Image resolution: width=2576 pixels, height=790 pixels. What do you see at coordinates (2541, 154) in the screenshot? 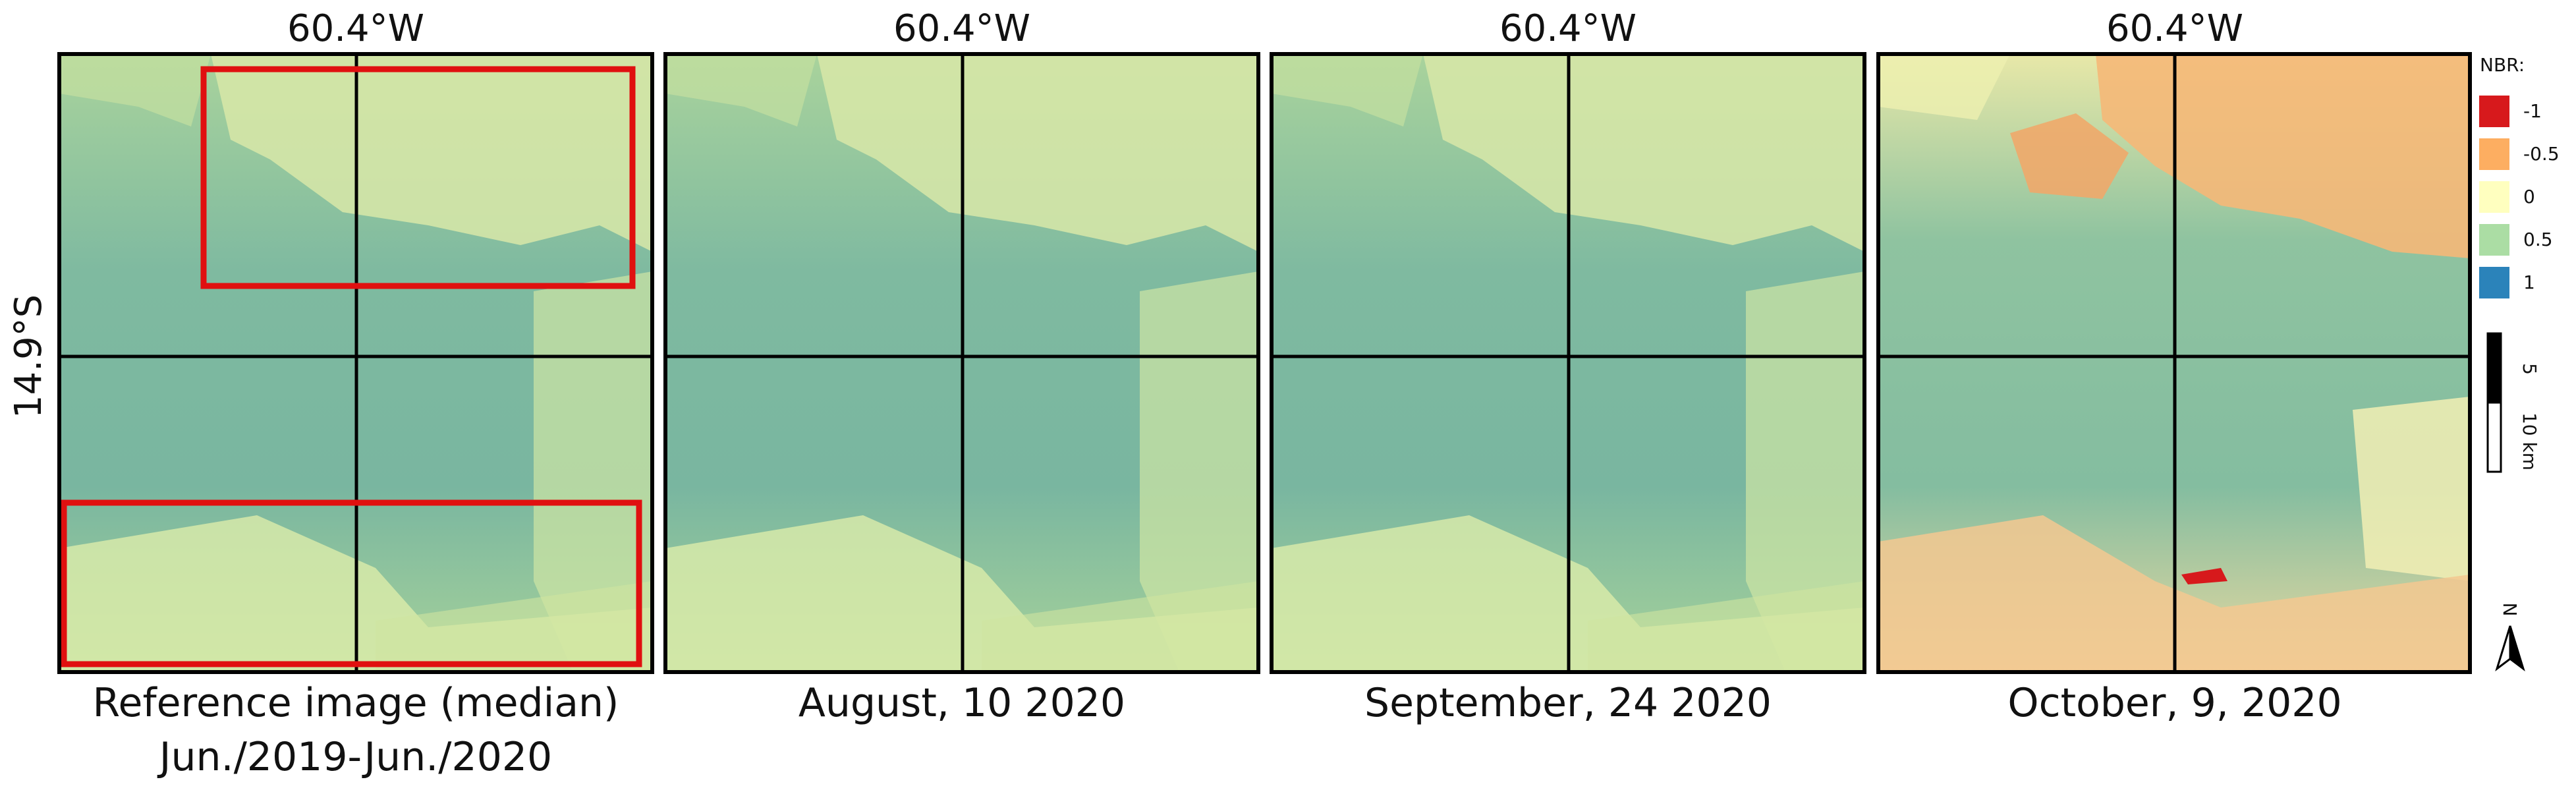
I see `legend-label: -0.5` at bounding box center [2541, 154].